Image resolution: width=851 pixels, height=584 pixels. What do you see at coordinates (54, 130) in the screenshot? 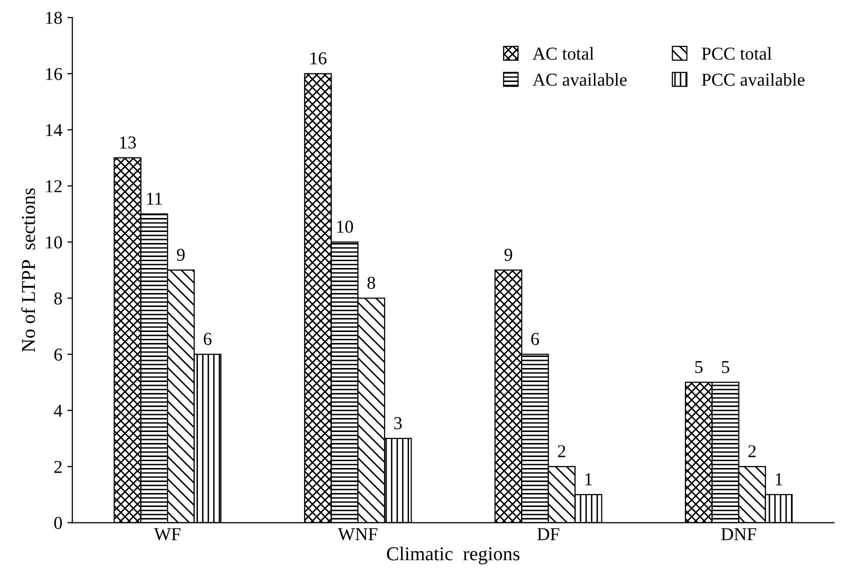
I see `y-tick-label: 14` at bounding box center [54, 130].